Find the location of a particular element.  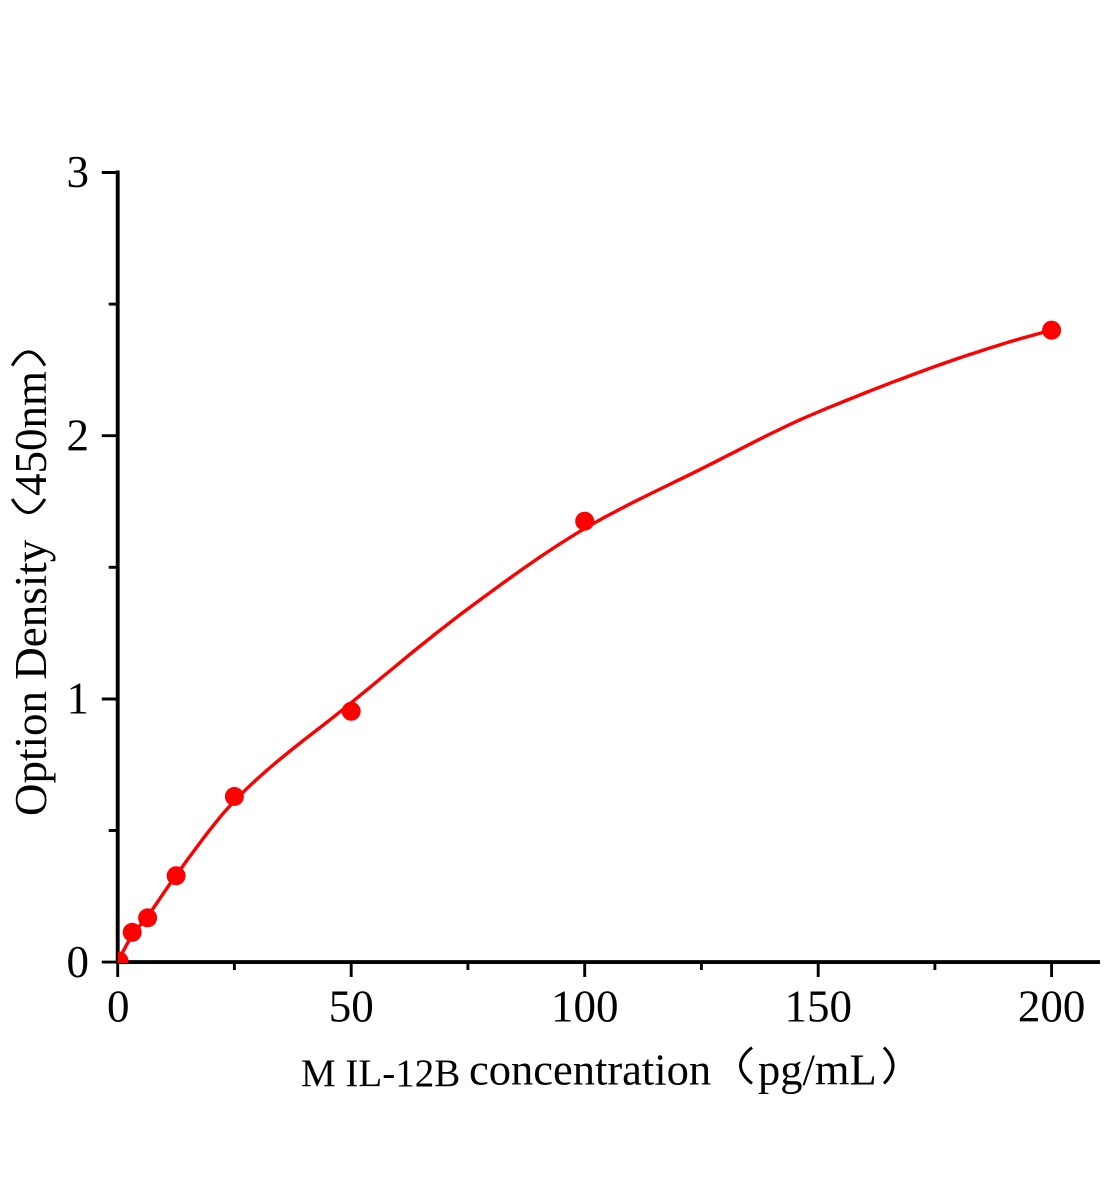

svg-text: concentration is located at coordinates (590, 1070).